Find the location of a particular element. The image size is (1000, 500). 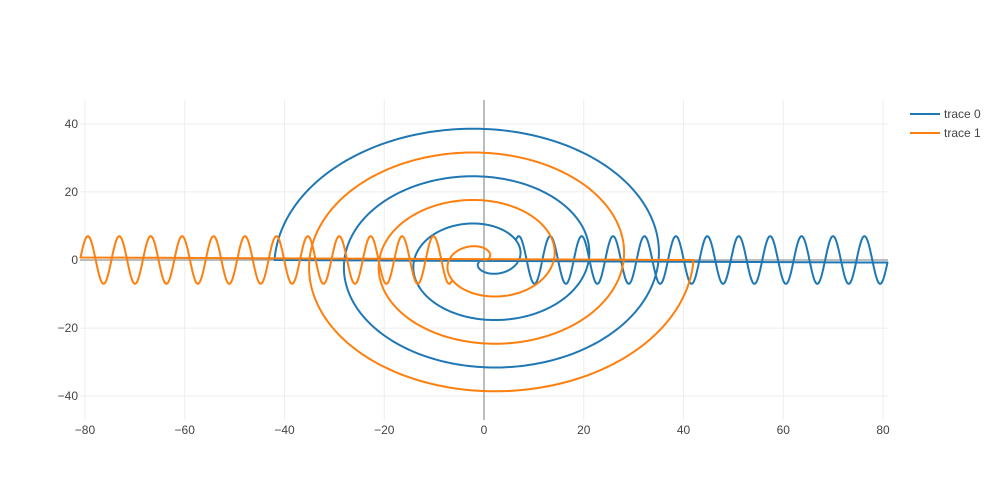

x-axis-ticks: −80 −60 −40 −20 0 20 40 60 80 is located at coordinates (482, 430).